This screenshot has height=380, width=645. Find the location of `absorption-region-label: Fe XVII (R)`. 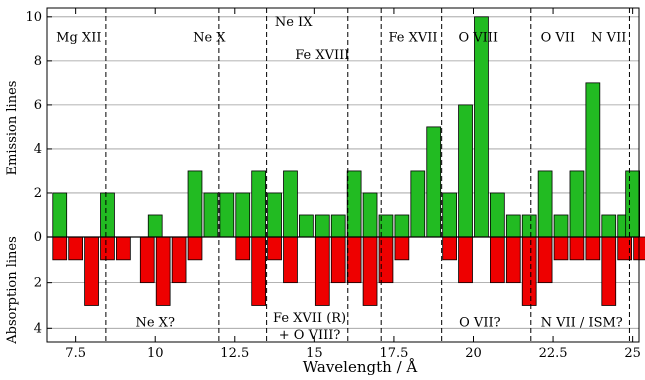

absorption-region-label: Fe XVII (R) is located at coordinates (309, 318).